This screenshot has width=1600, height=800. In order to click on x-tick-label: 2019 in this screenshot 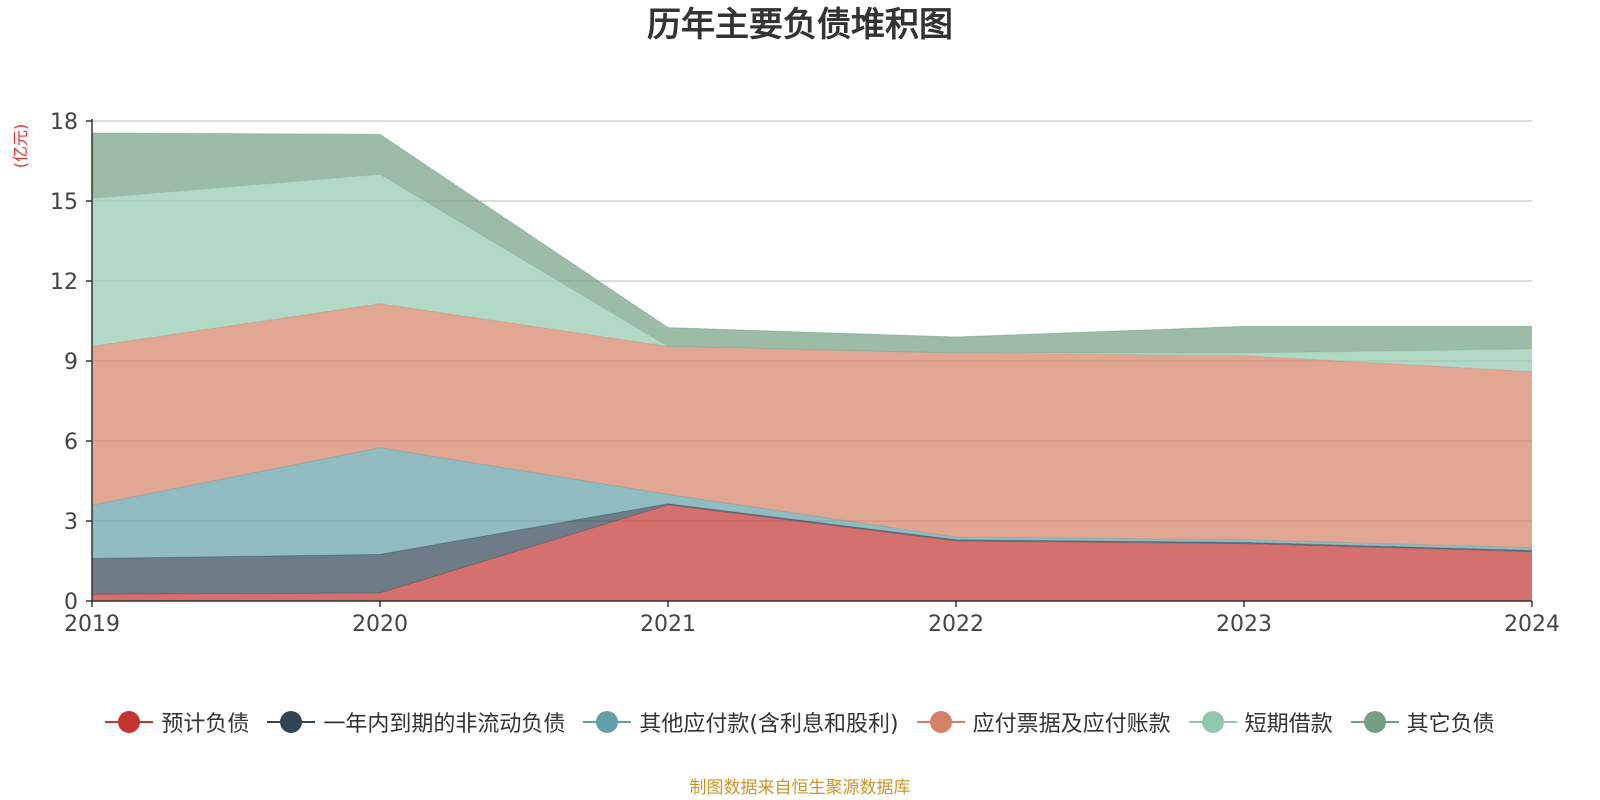, I will do `click(92, 624)`.